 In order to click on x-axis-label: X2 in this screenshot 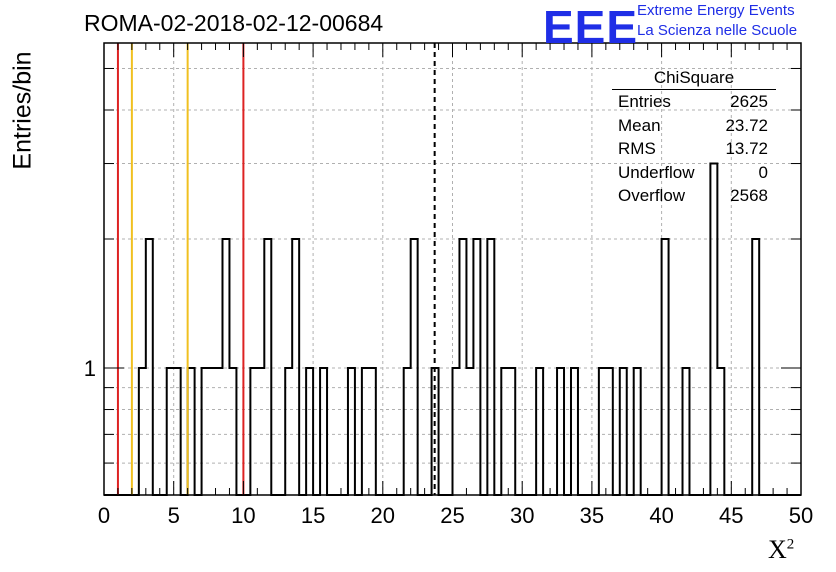, I will do `click(781, 550)`.